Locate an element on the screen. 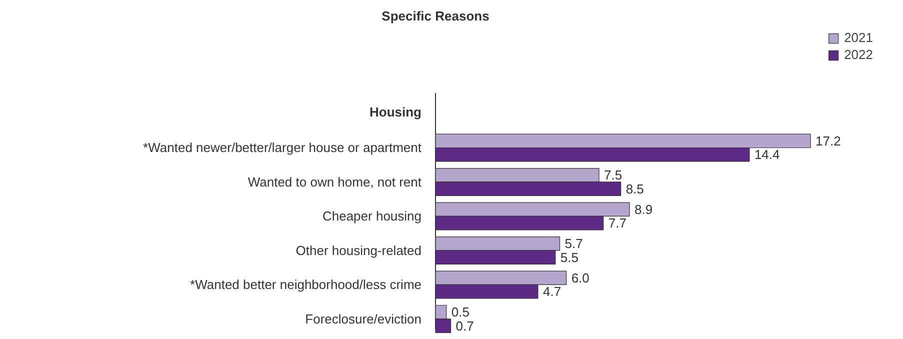  legend-label: 2021 is located at coordinates (858, 37).